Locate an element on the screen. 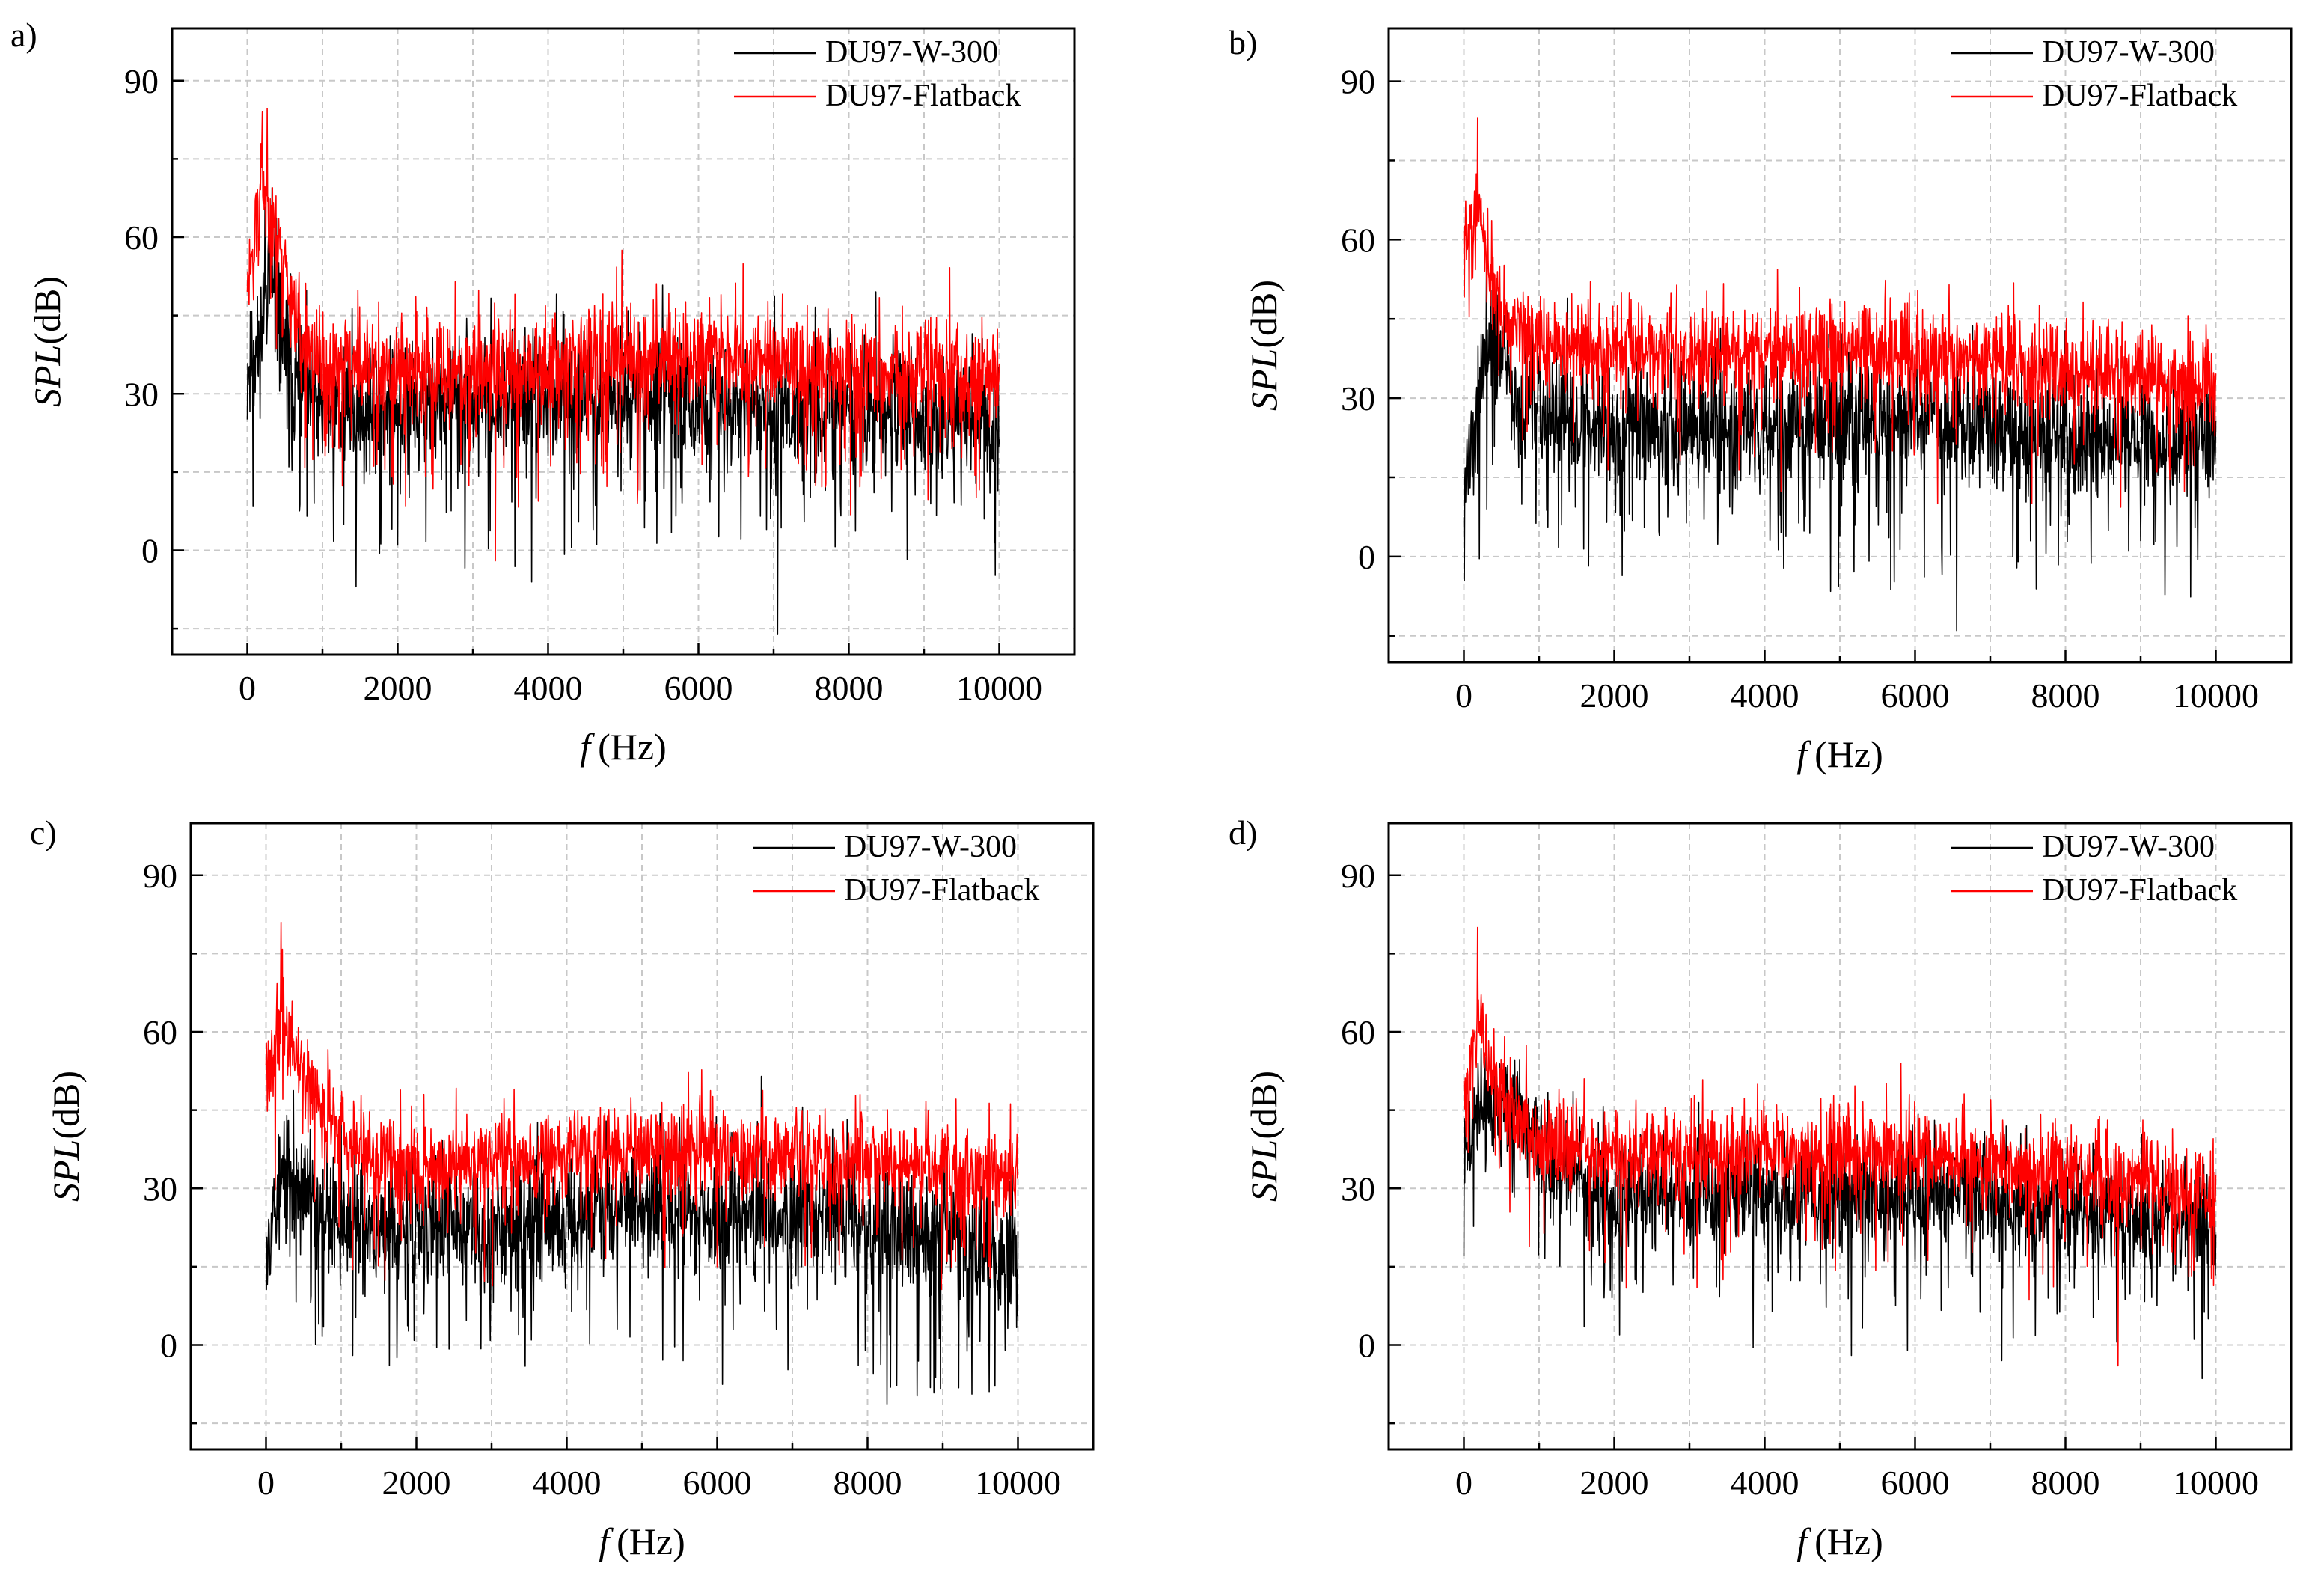 The width and height of the screenshot is (2306, 1596). panel-letter: c) is located at coordinates (43, 832).